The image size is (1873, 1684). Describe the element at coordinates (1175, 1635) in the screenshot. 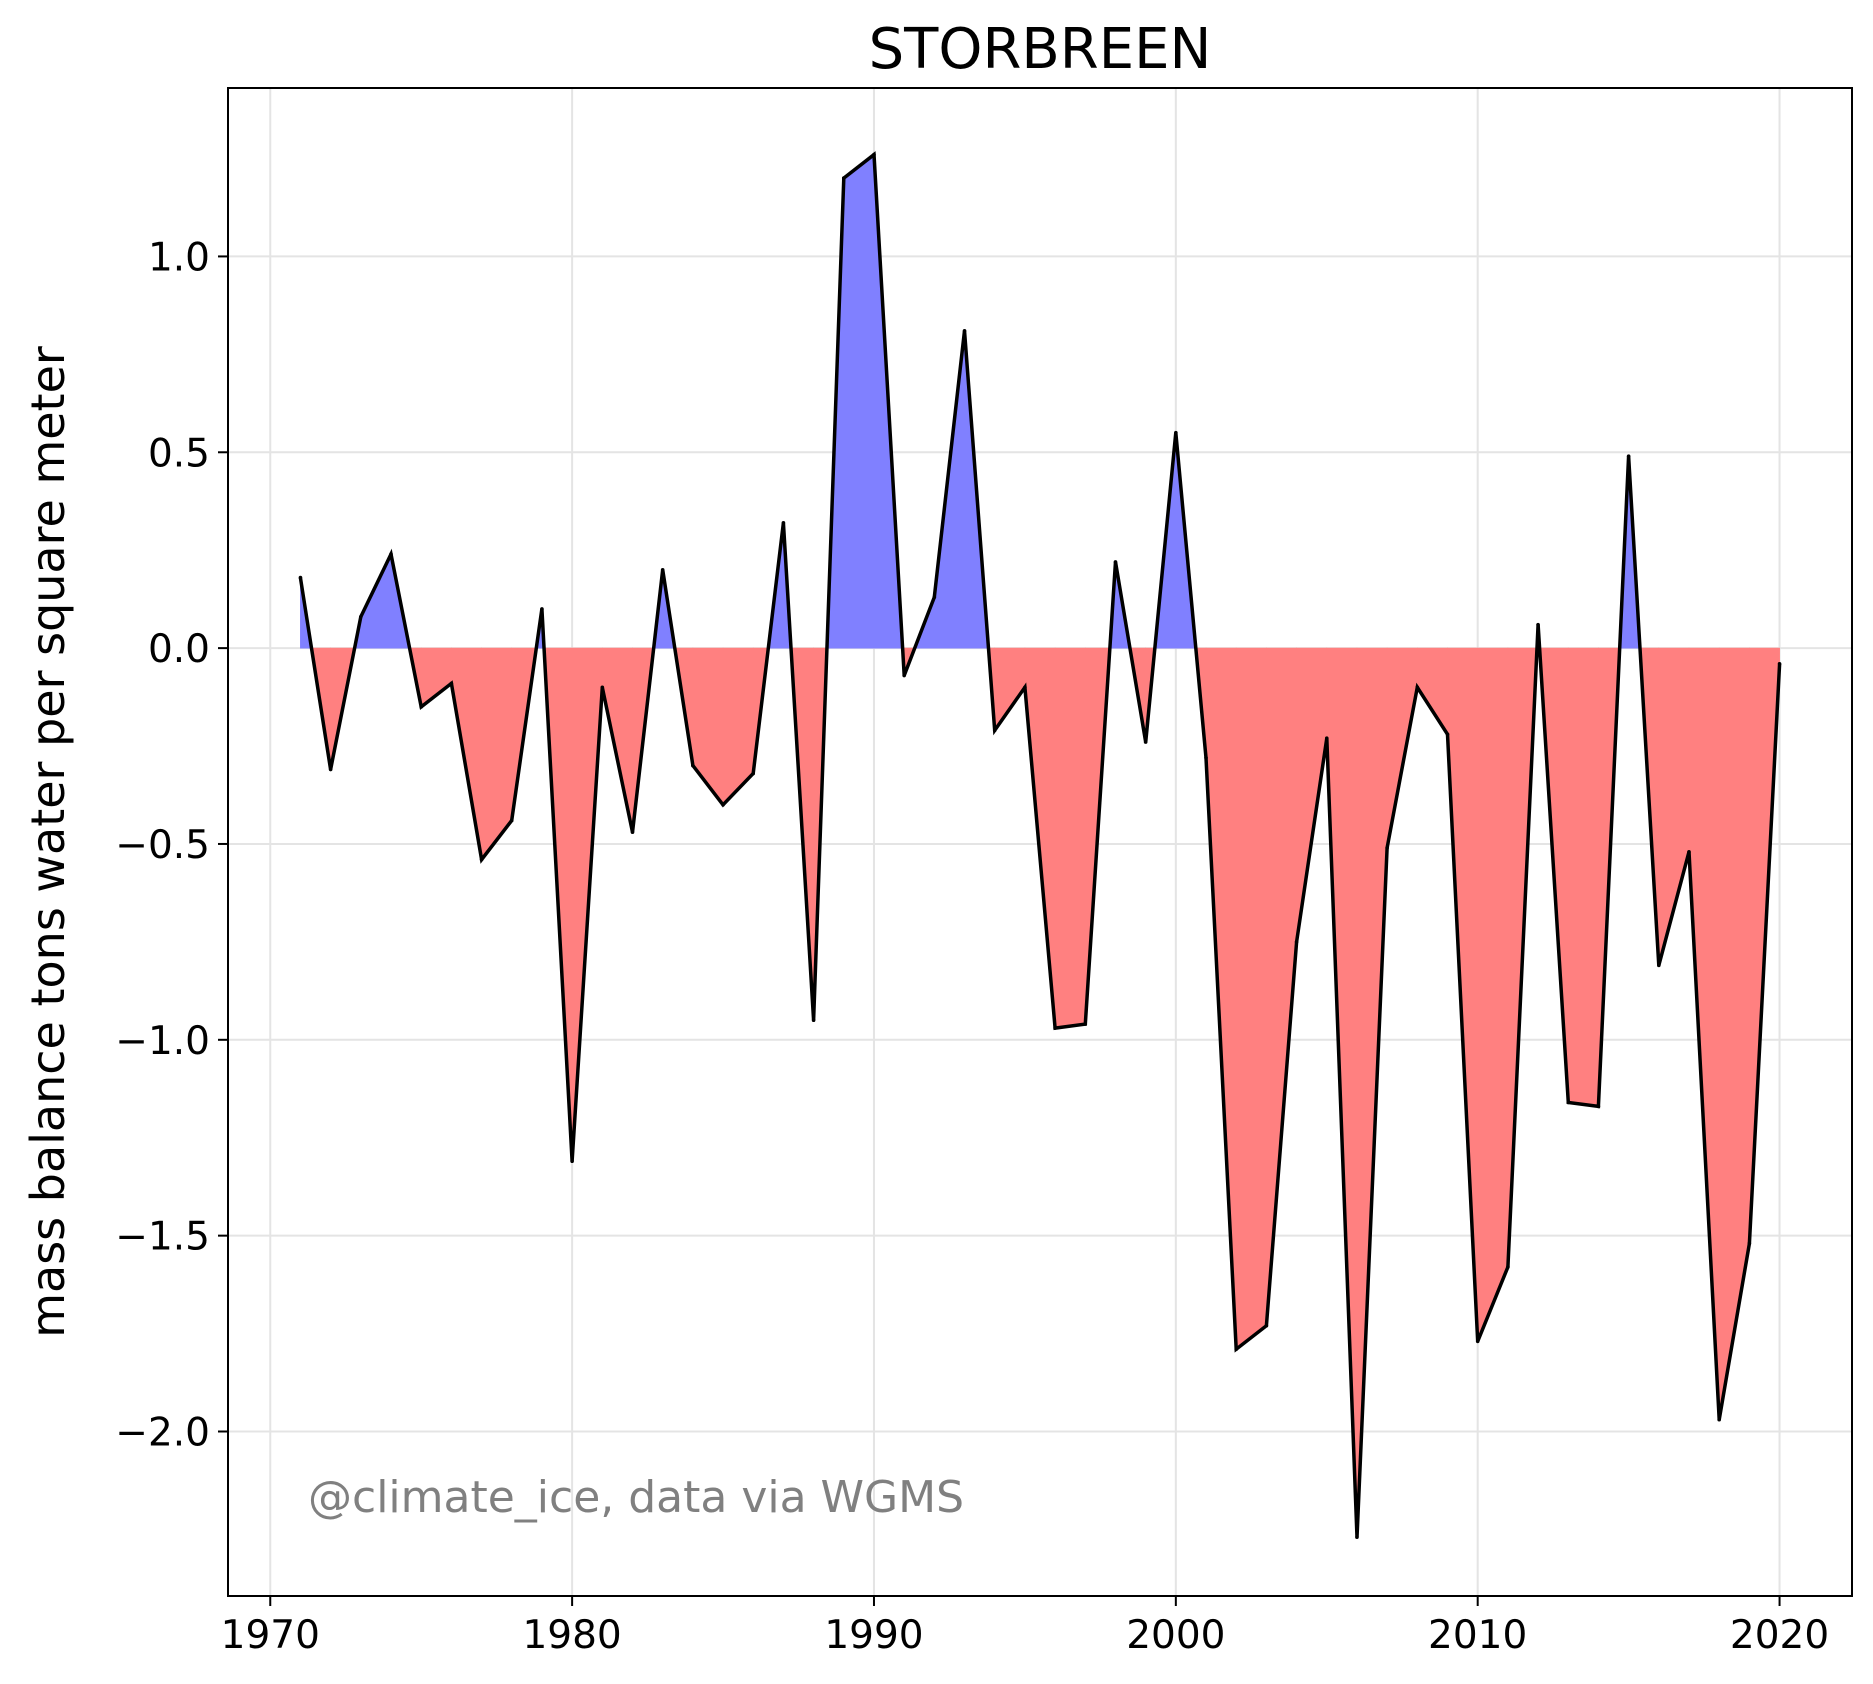

I see `x-tick-label: 2000` at that location.